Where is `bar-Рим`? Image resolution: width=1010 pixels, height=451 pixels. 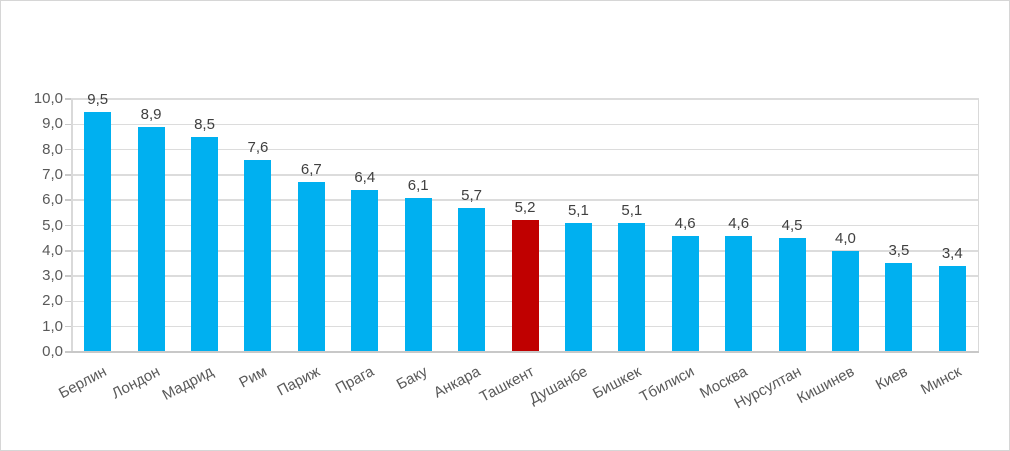 bar-Рим is located at coordinates (258, 255).